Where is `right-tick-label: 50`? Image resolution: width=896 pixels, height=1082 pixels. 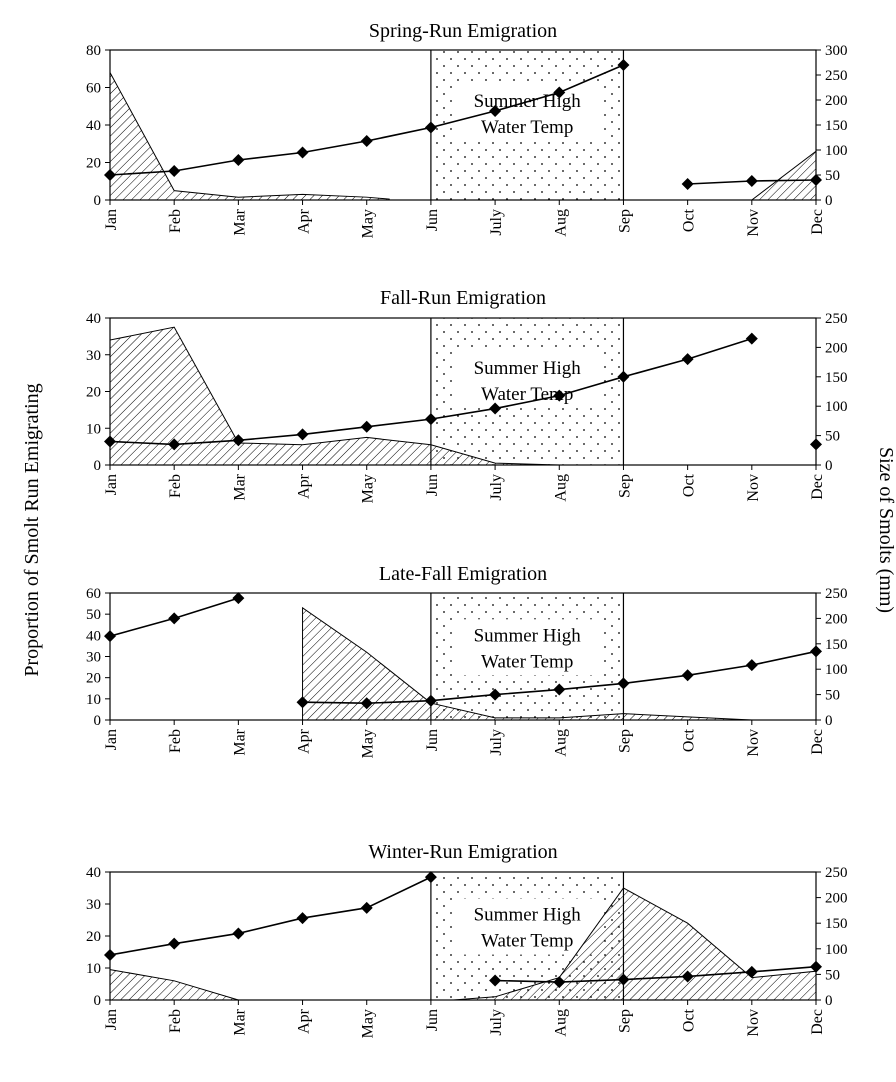 right-tick-label: 50 is located at coordinates (832, 176).